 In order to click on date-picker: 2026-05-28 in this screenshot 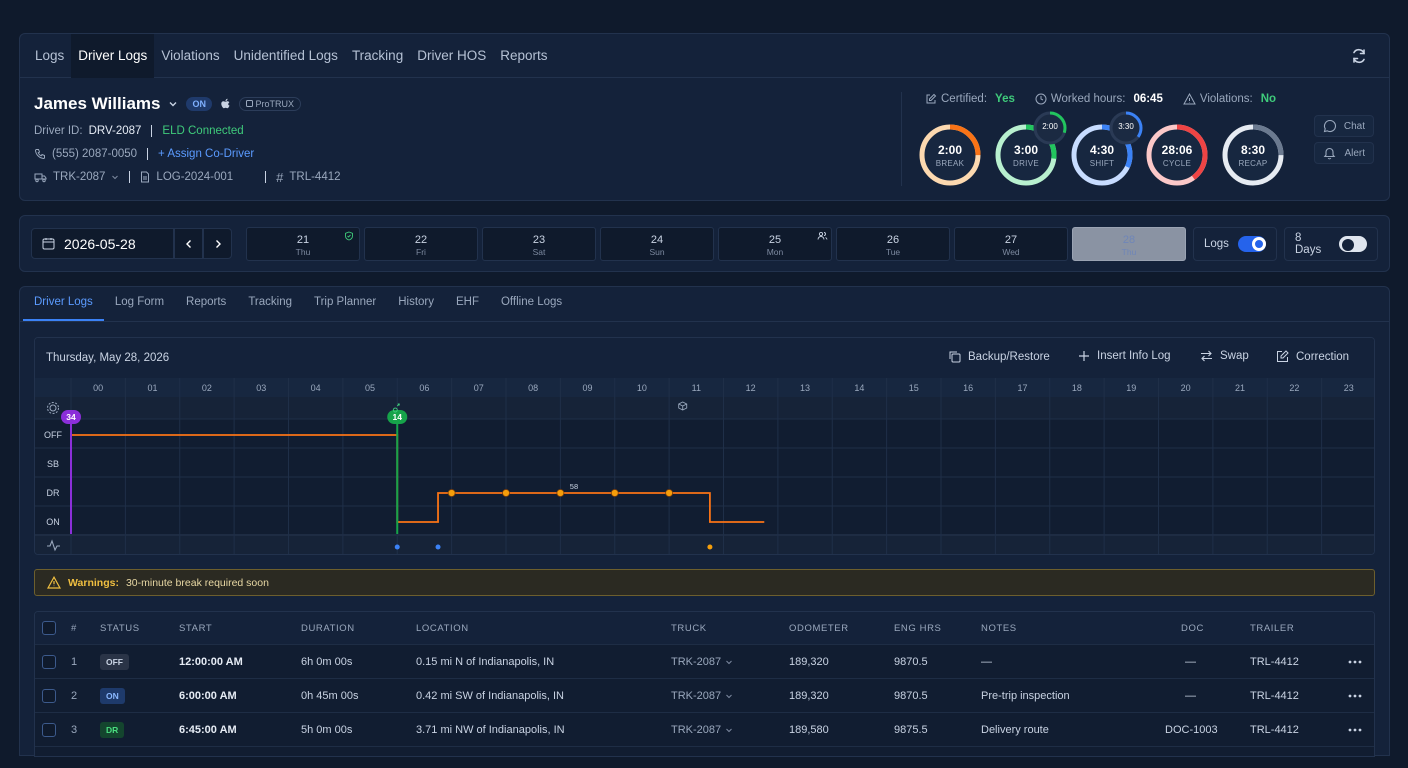, I will do `click(102, 243)`.